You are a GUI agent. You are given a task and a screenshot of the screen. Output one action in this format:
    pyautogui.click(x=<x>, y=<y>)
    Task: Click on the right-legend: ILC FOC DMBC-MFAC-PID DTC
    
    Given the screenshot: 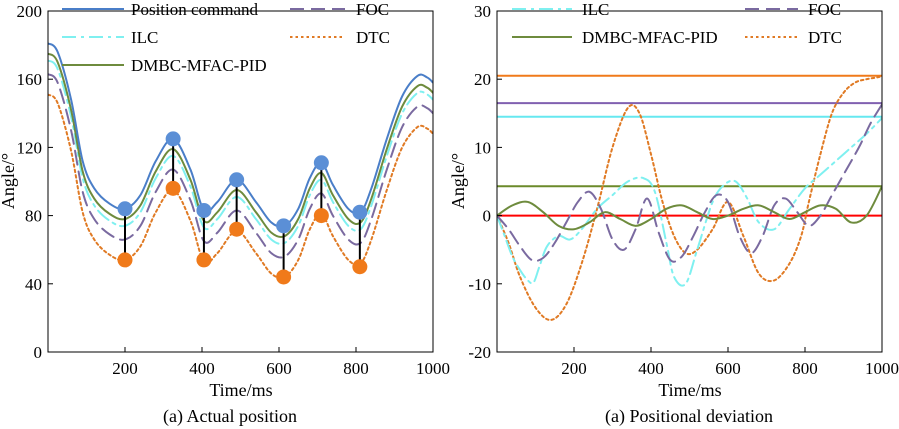 What is the action you would take?
    pyautogui.click(x=677, y=23)
    